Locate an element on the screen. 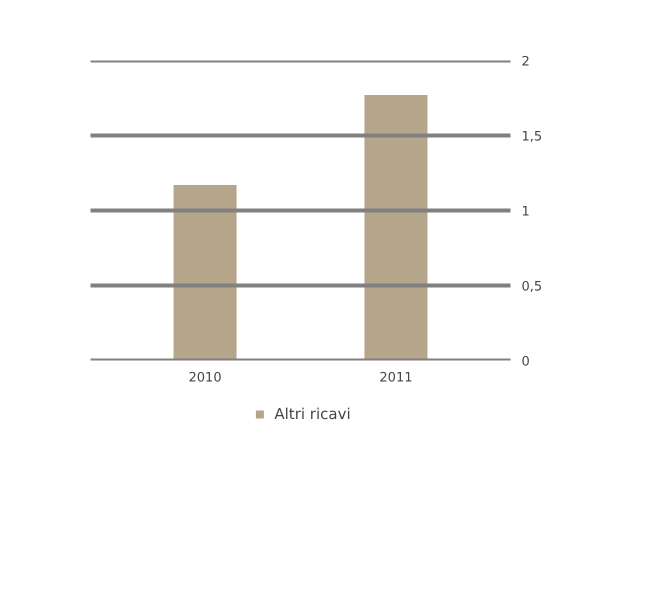 The width and height of the screenshot is (652, 600). legend-label: Altri ricavi is located at coordinates (312, 414).